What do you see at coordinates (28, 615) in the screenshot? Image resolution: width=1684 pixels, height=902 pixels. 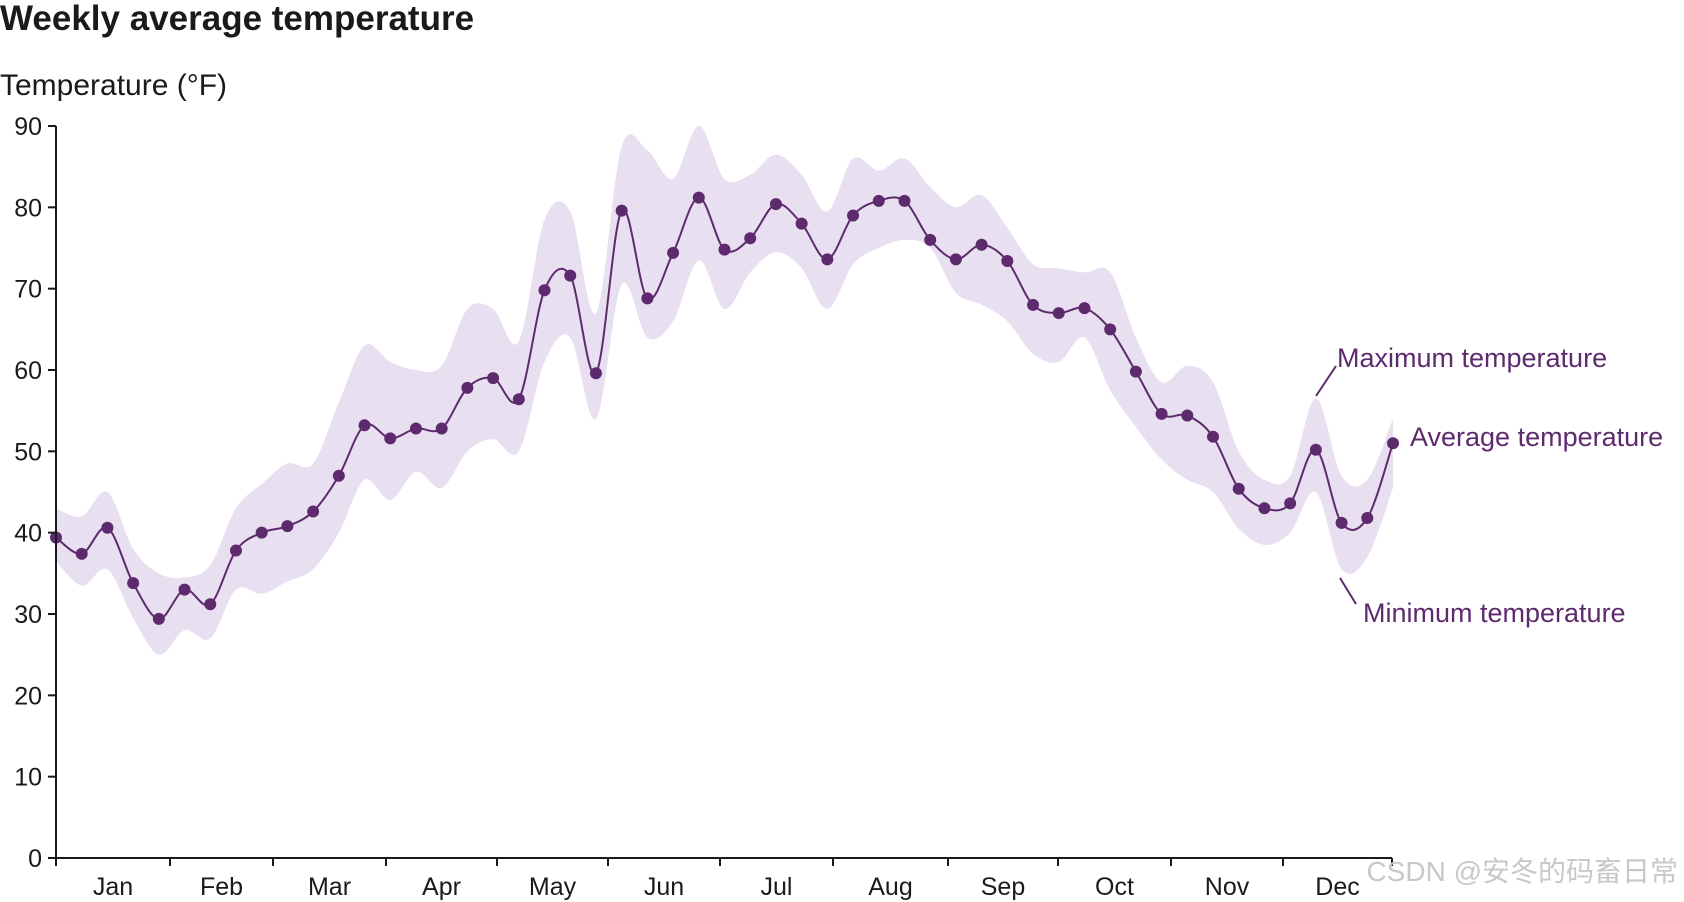 I see `y-tick-label: 30` at bounding box center [28, 615].